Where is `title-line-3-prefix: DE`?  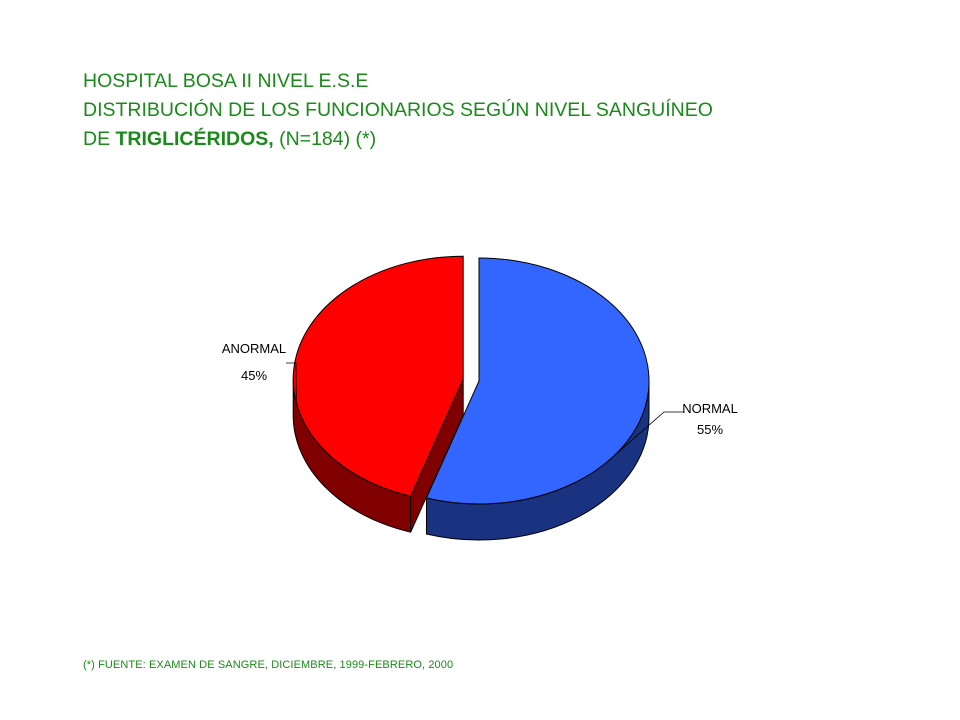
title-line-3-prefix: DE is located at coordinates (99, 139).